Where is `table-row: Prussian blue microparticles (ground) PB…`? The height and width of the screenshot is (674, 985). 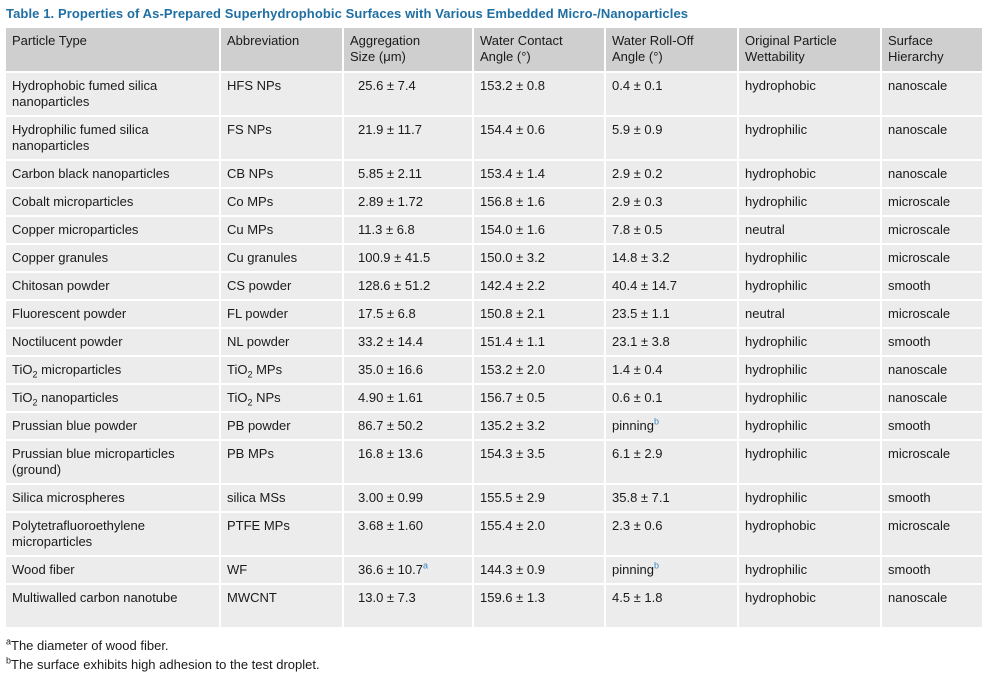 table-row: Prussian blue microparticles (ground) PB… is located at coordinates (494, 462).